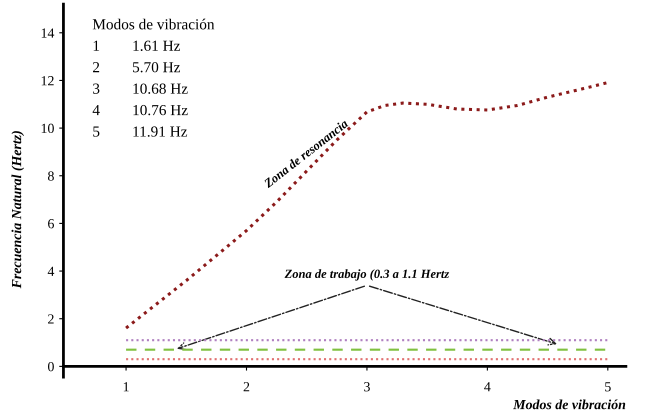  Describe the element at coordinates (367, 275) in the screenshot. I see `annotation: Zona de trabajo (0.3 a 1.1 Hertz` at that location.